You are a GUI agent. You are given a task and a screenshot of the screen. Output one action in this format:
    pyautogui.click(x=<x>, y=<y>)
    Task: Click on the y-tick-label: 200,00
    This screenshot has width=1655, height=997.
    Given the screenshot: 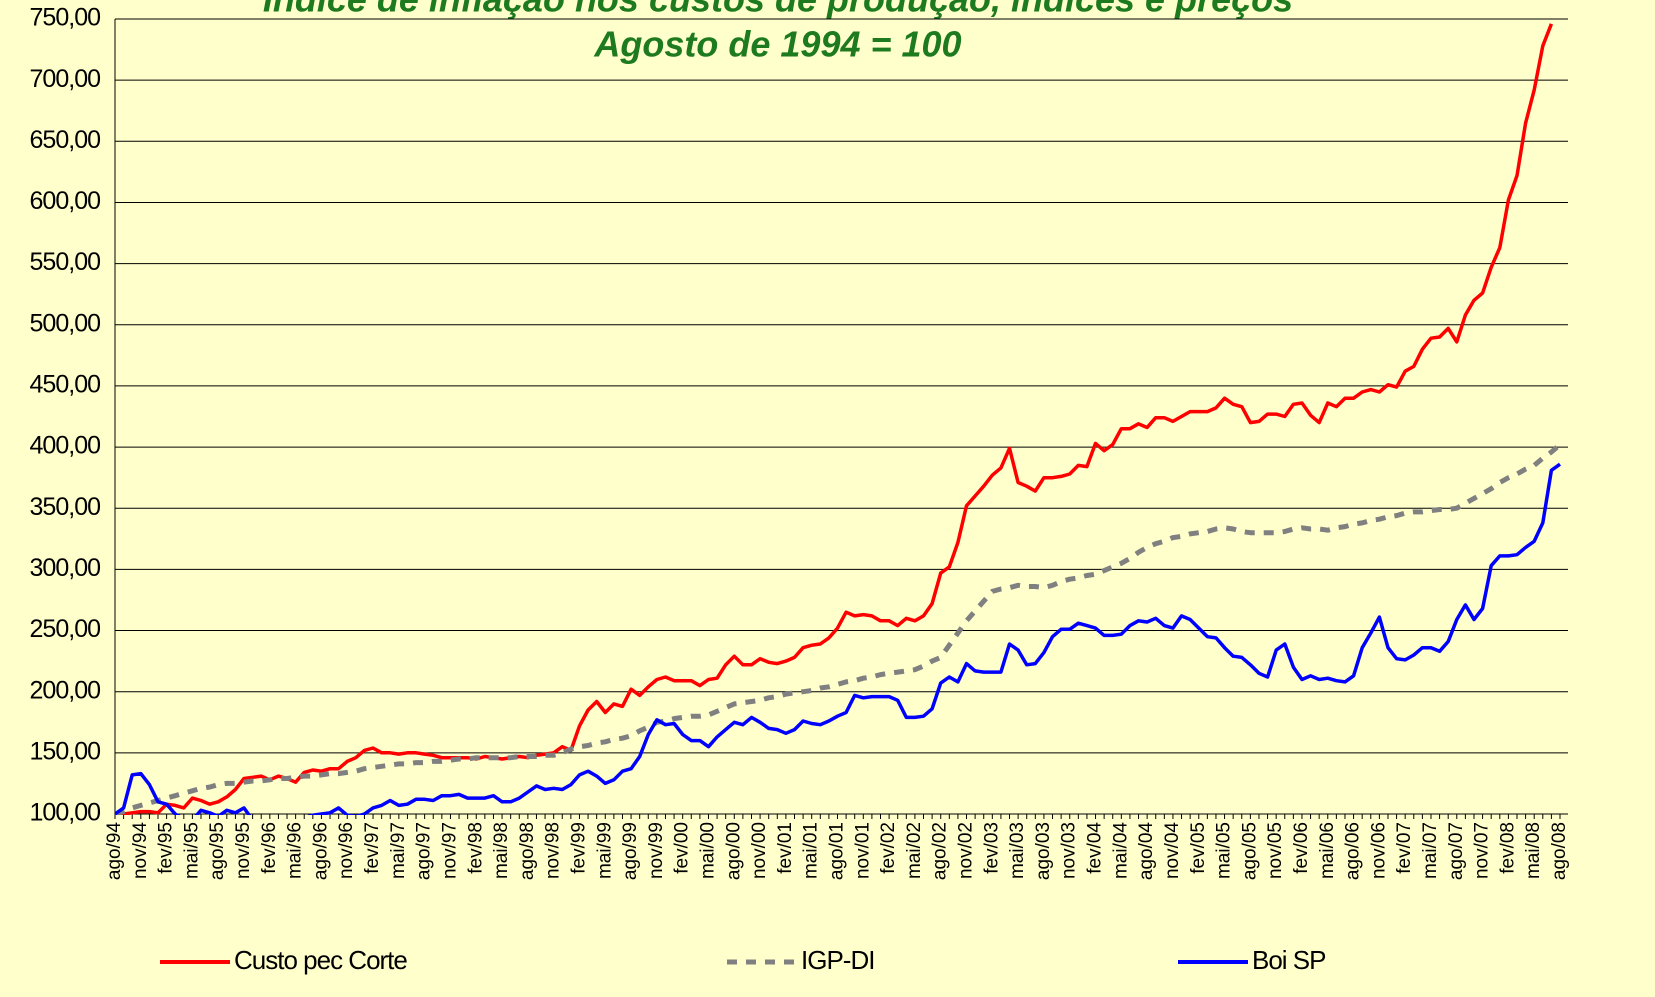 What is the action you would take?
    pyautogui.click(x=65, y=690)
    